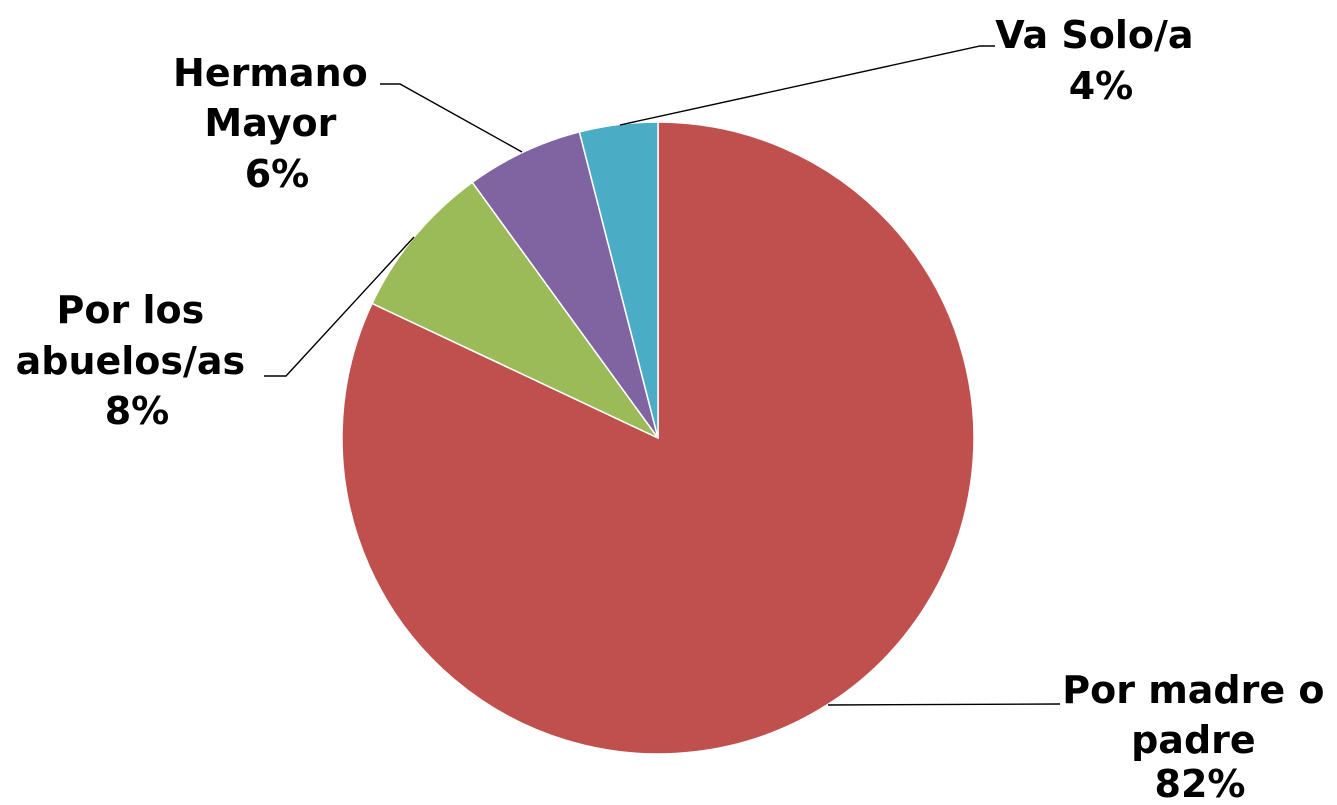  Describe the element at coordinates (339, 306) in the screenshot. I see `leader-line-por-los-abuelos` at that location.